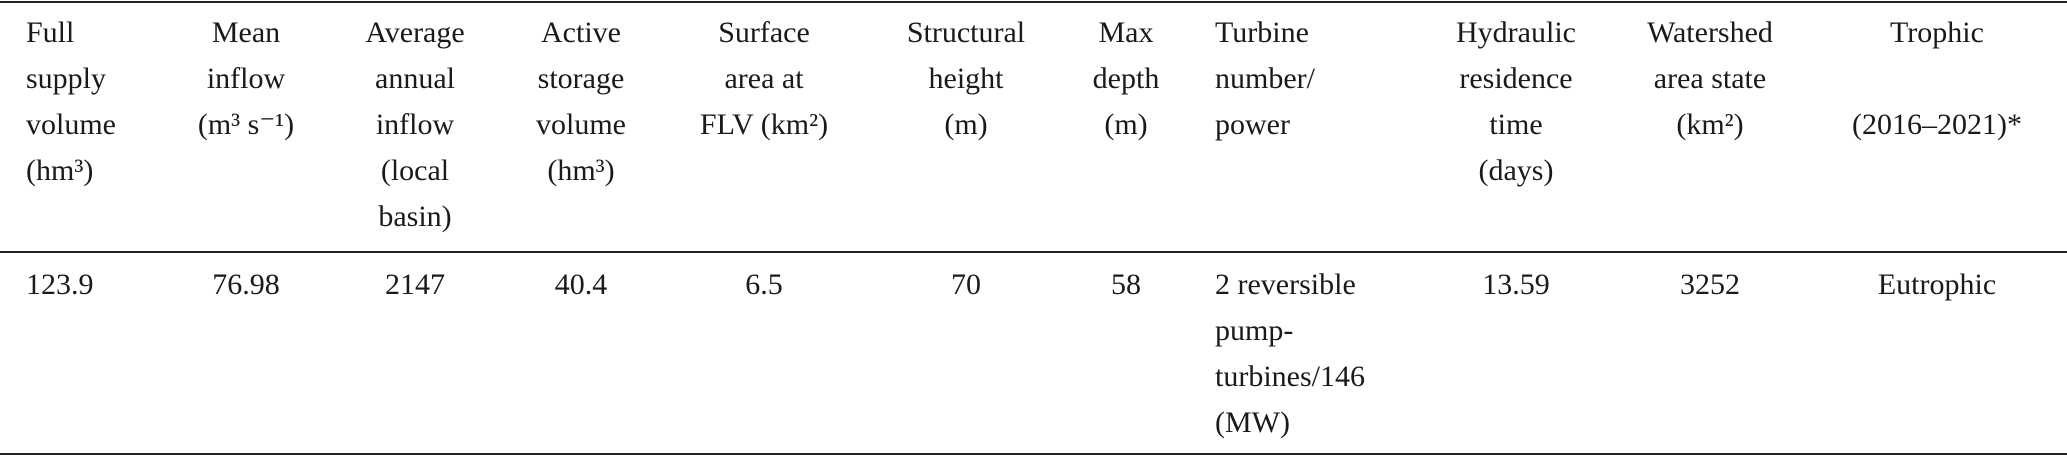  Describe the element at coordinates (1254, 330) in the screenshot. I see `body-cell: pump-` at that location.